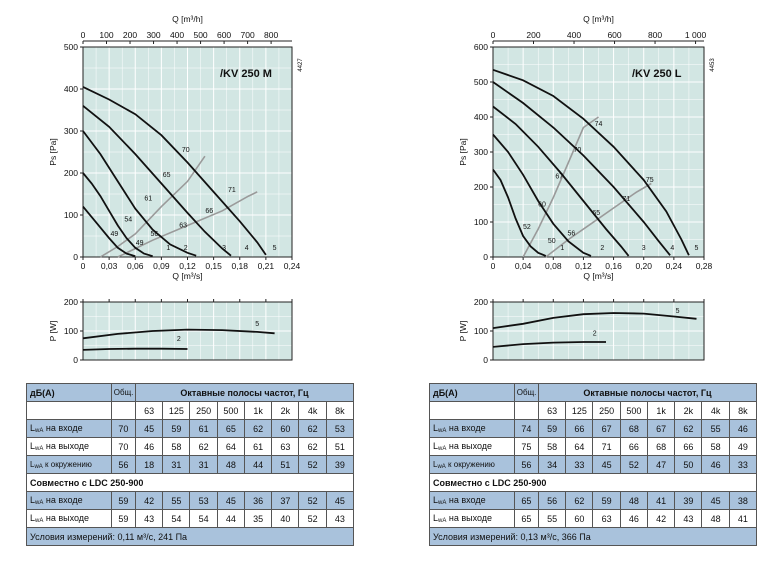 This screenshot has height=564, width=777. I want to click on table-row: LwA на выходе 65 55 60 63 46 42 43 48 41, so click(593, 518).